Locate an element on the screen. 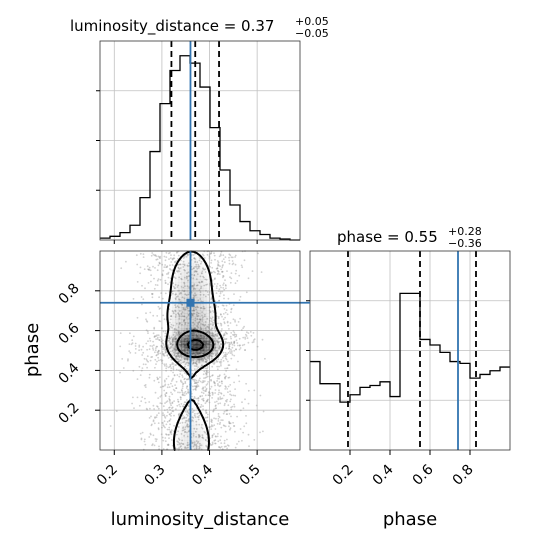  ld-title: luminosity_distance = 0.37 is located at coordinates (172, 26).